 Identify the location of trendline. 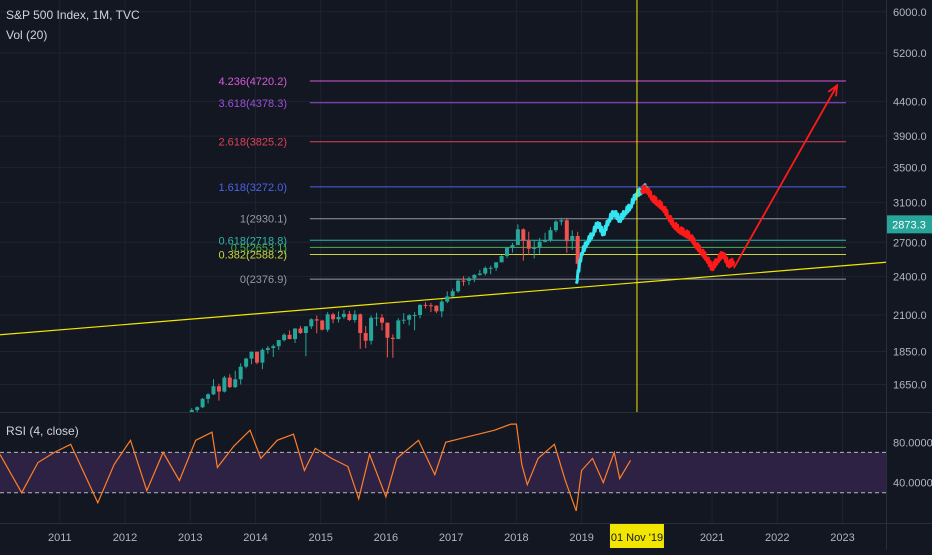
(443, 298).